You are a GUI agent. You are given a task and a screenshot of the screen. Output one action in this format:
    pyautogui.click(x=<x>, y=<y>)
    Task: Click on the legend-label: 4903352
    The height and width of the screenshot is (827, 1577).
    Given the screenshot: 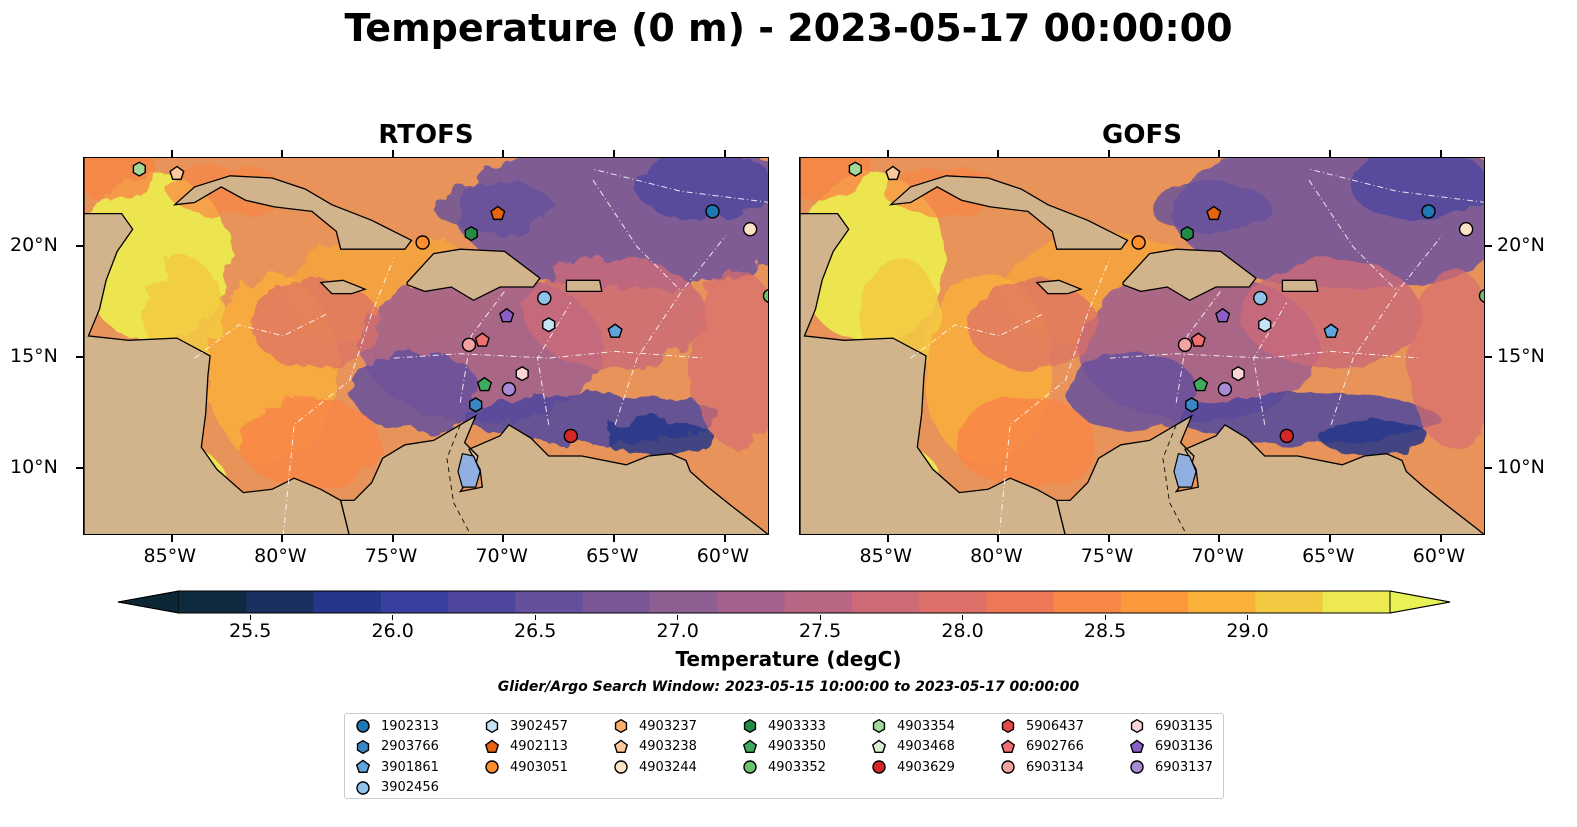 What is the action you would take?
    pyautogui.click(x=797, y=767)
    